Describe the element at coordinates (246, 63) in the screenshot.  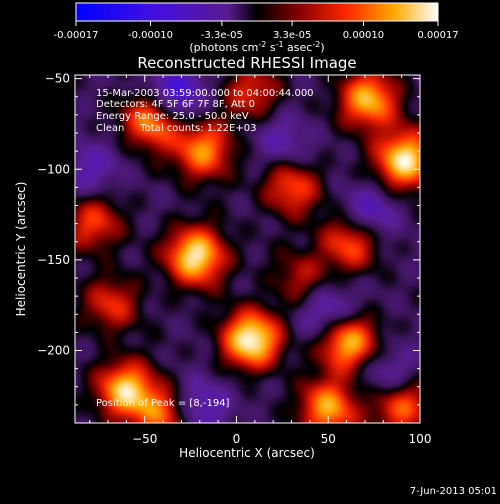
I see `chart-title: Reconstructed RHESSI Image` at that location.